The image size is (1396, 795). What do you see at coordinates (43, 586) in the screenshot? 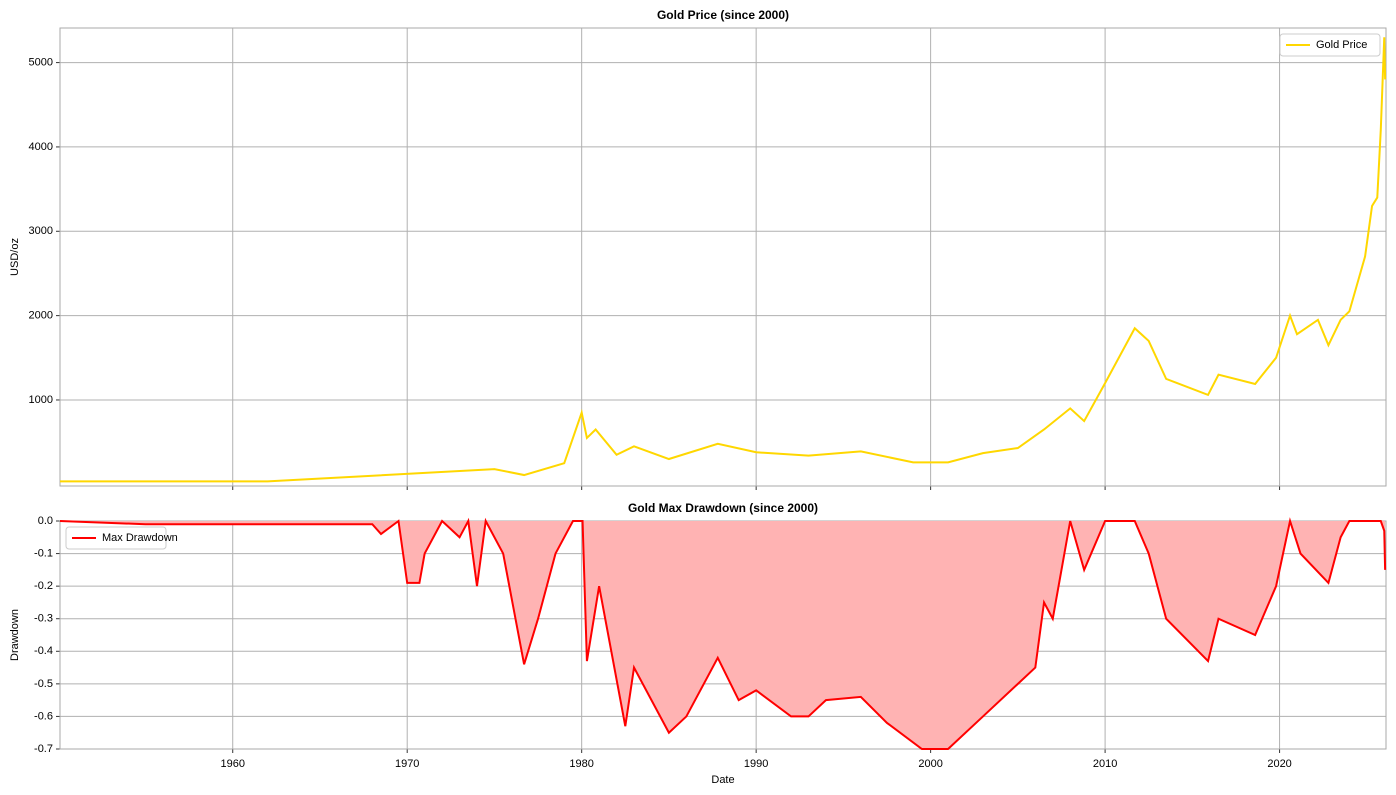
I see `y-tick-label: -0.2` at bounding box center [43, 586].